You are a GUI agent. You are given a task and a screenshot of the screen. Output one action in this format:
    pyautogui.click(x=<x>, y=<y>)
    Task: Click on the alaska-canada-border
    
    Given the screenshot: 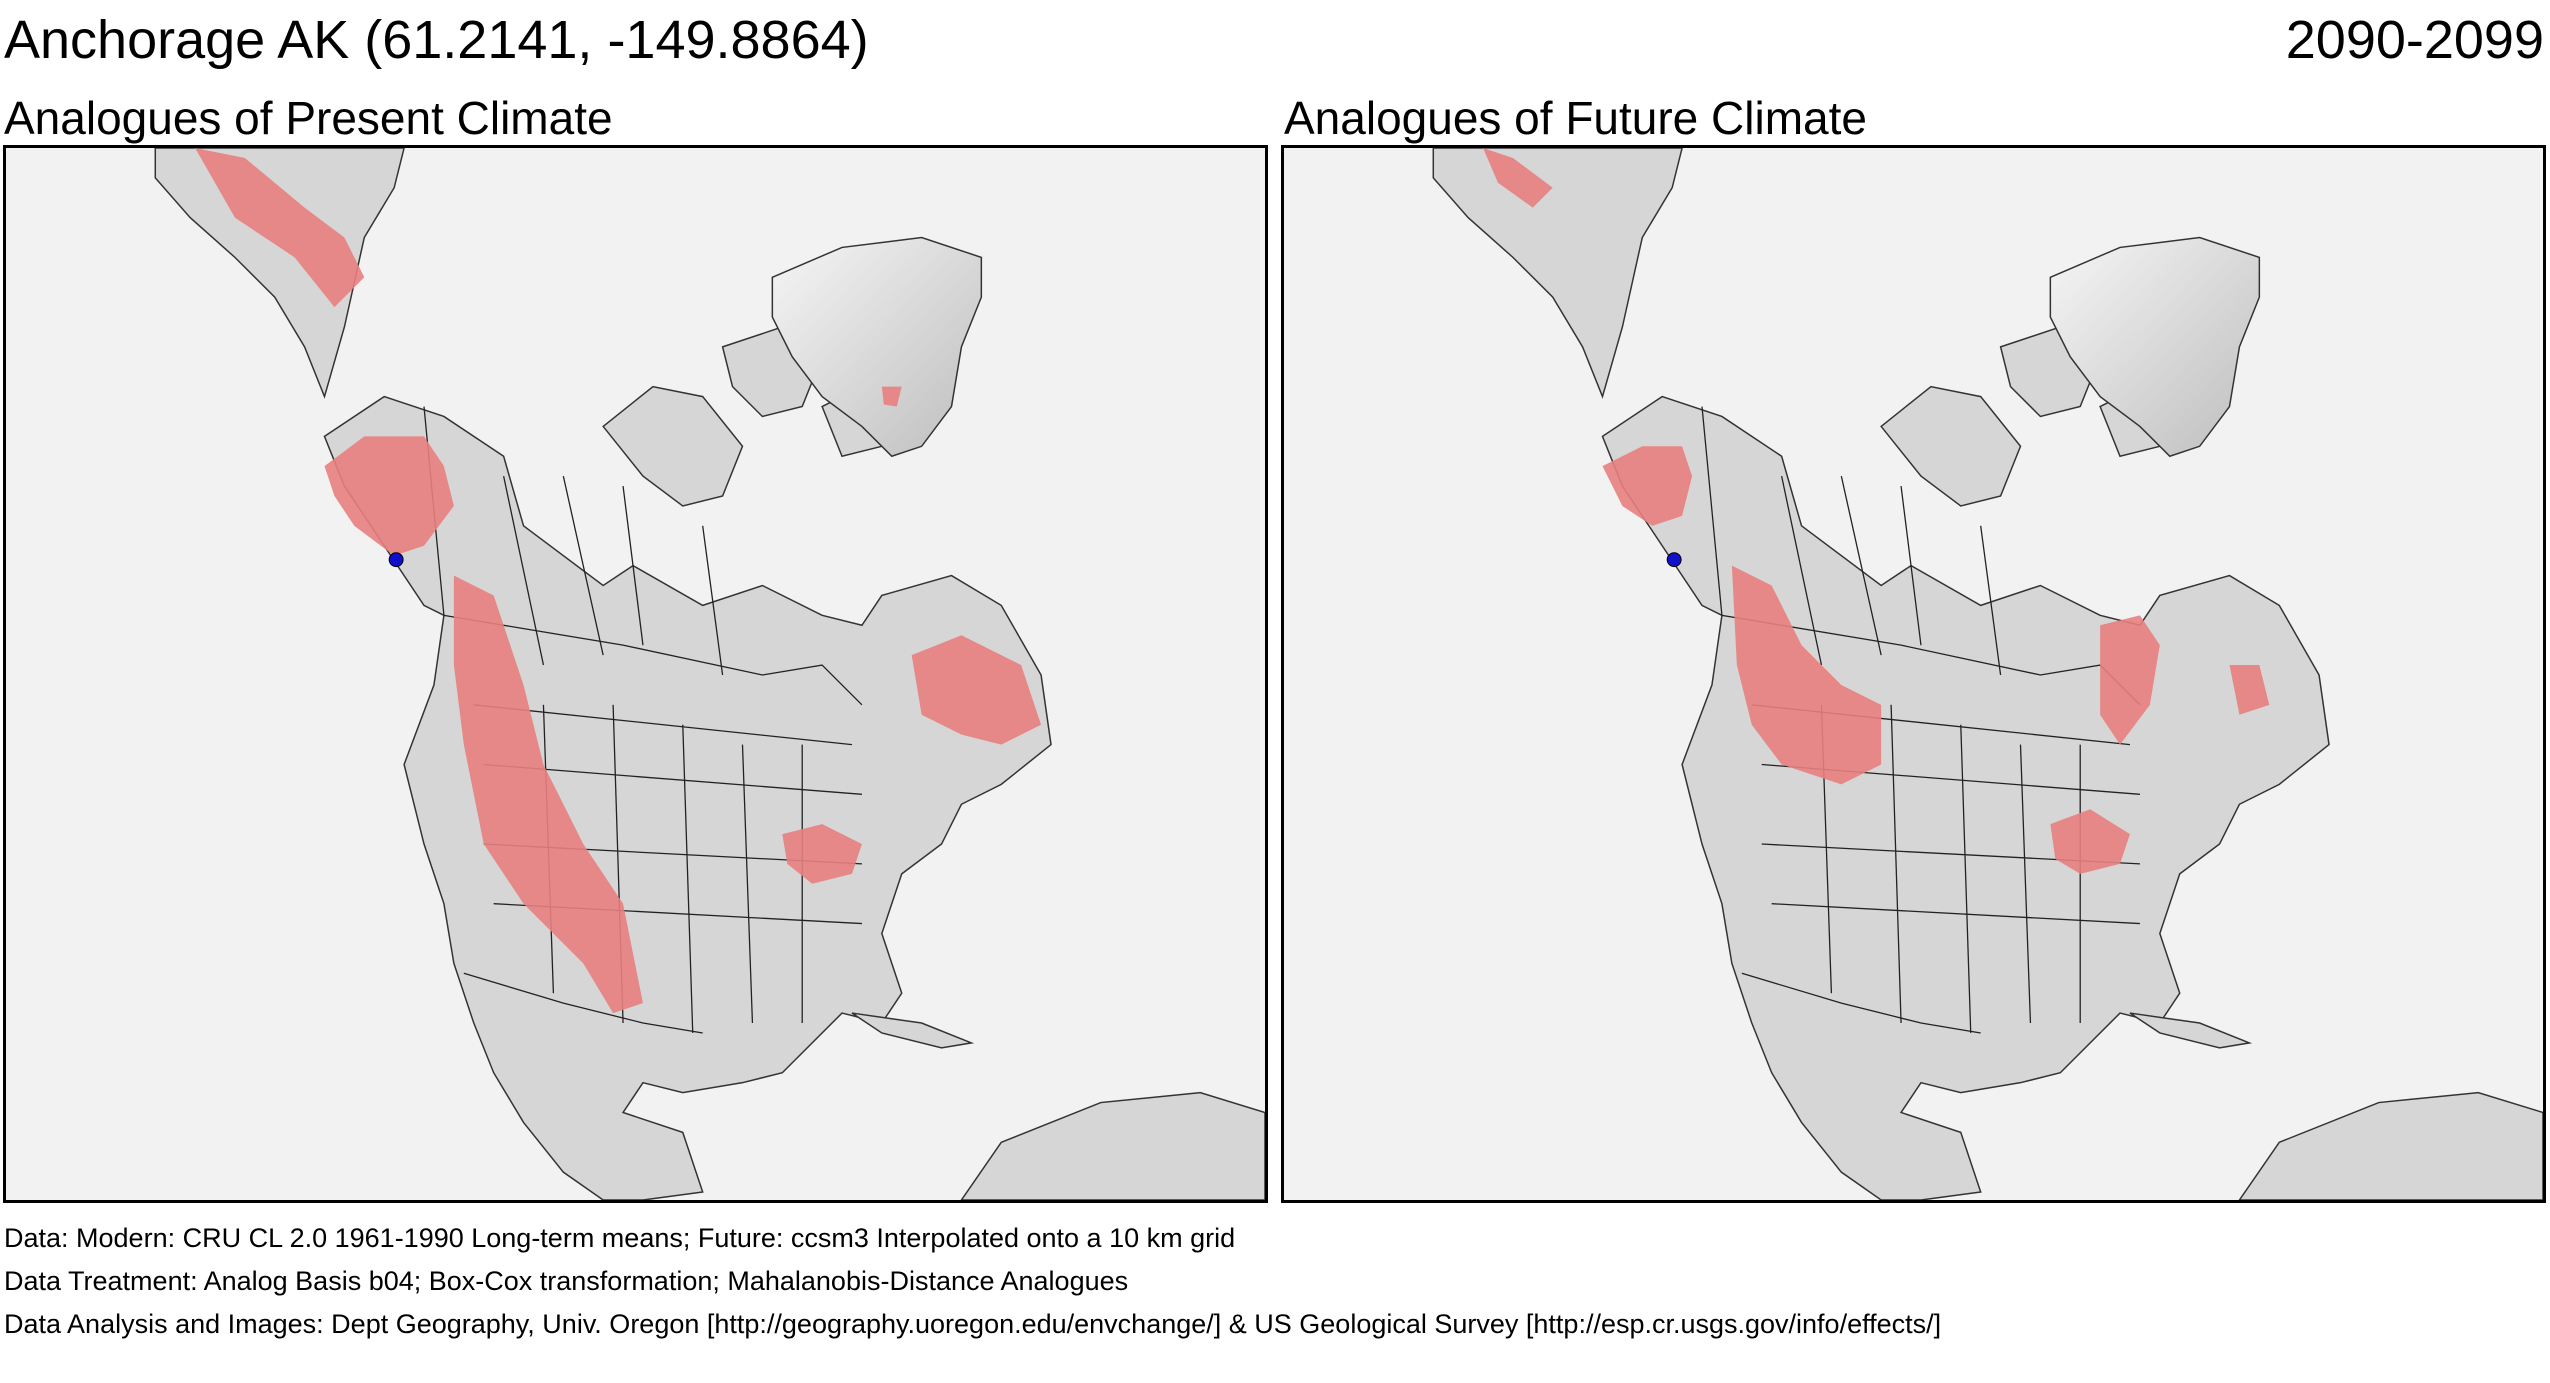 What is the action you would take?
    pyautogui.click(x=1712, y=511)
    